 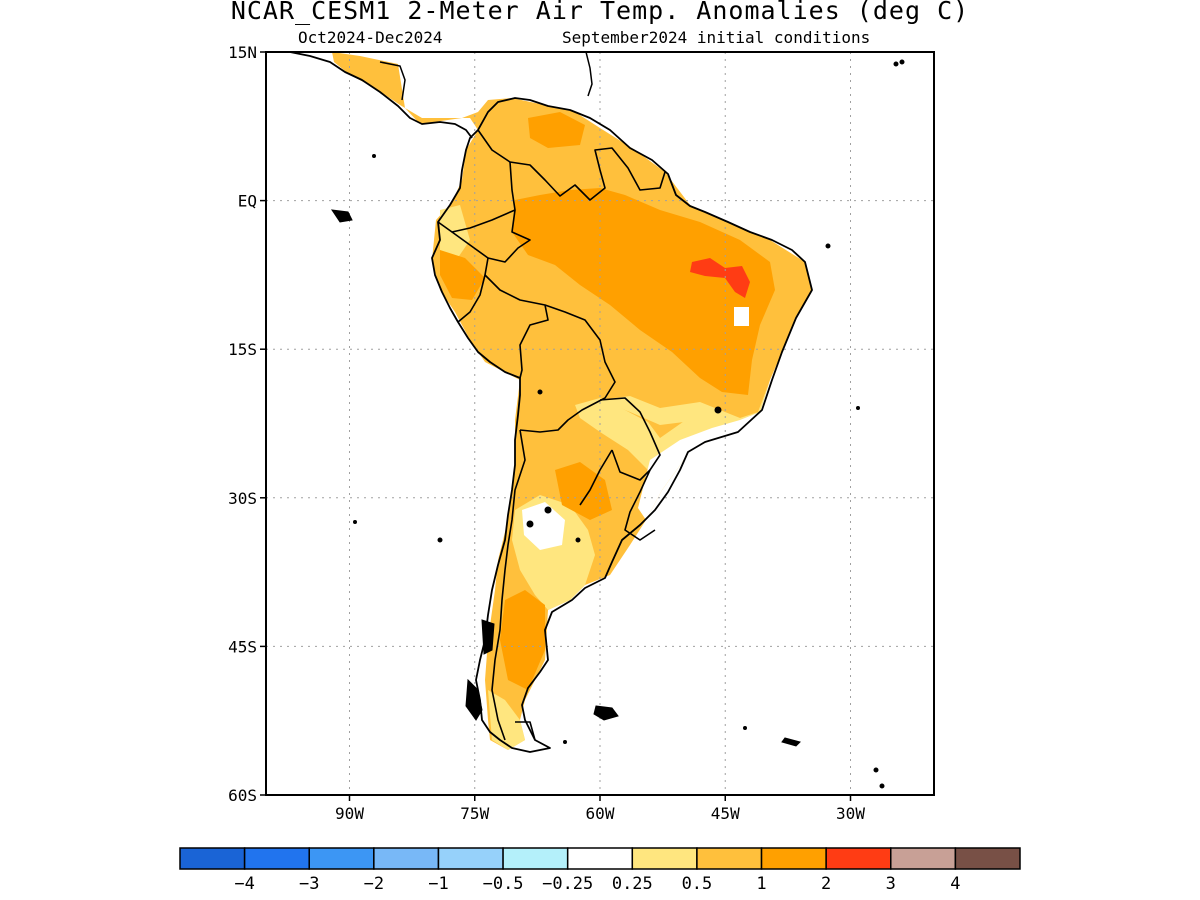 I want to click on lat-tick-label: EQ, so click(x=247, y=201).